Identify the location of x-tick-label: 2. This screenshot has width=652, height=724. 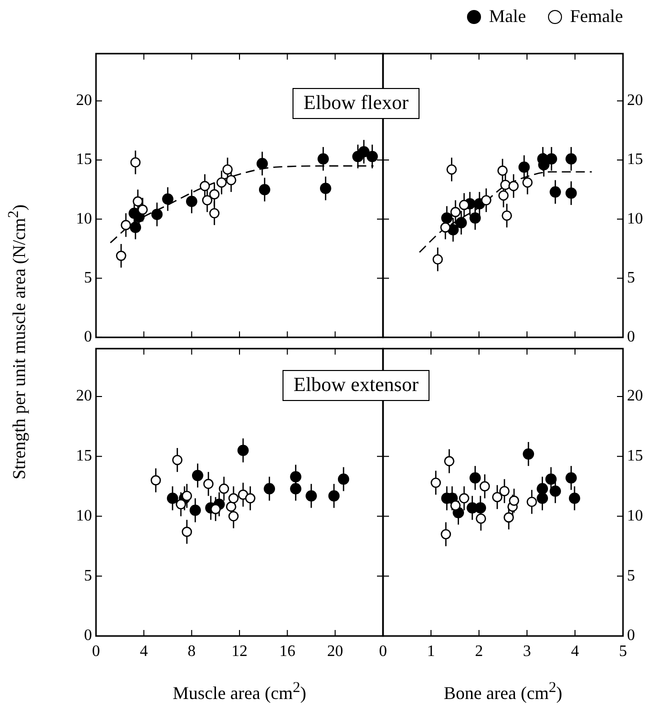
(479, 651).